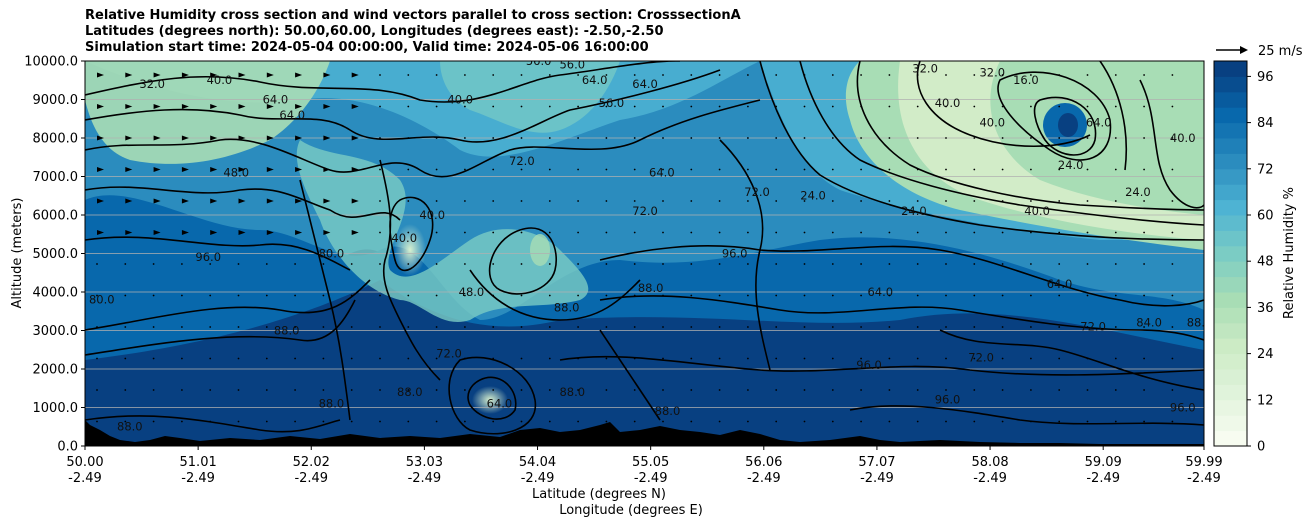  Describe the element at coordinates (1244, 50) in the screenshot. I see `quiver-key-arrowhead` at that location.